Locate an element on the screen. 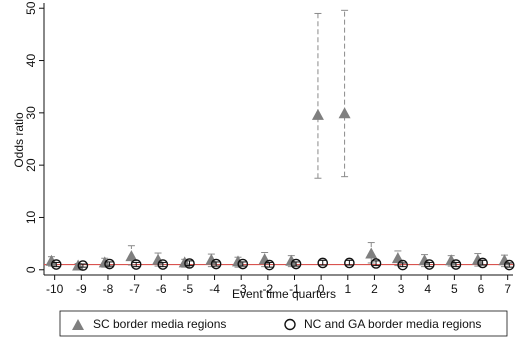 The width and height of the screenshot is (517, 362). x-tick-label: 3 is located at coordinates (401, 289).